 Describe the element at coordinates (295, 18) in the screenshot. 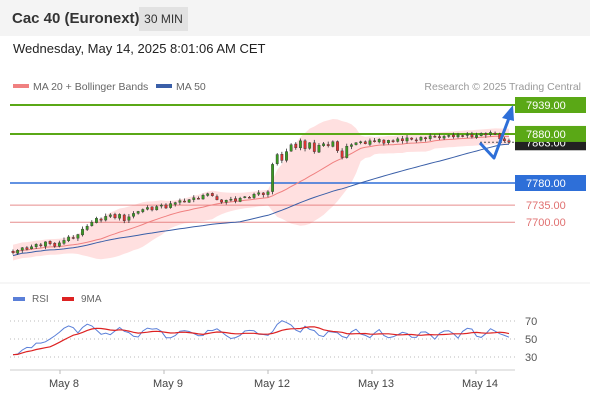

I see `chart-header: Cac 40 (Euronext) 30 MIN` at that location.